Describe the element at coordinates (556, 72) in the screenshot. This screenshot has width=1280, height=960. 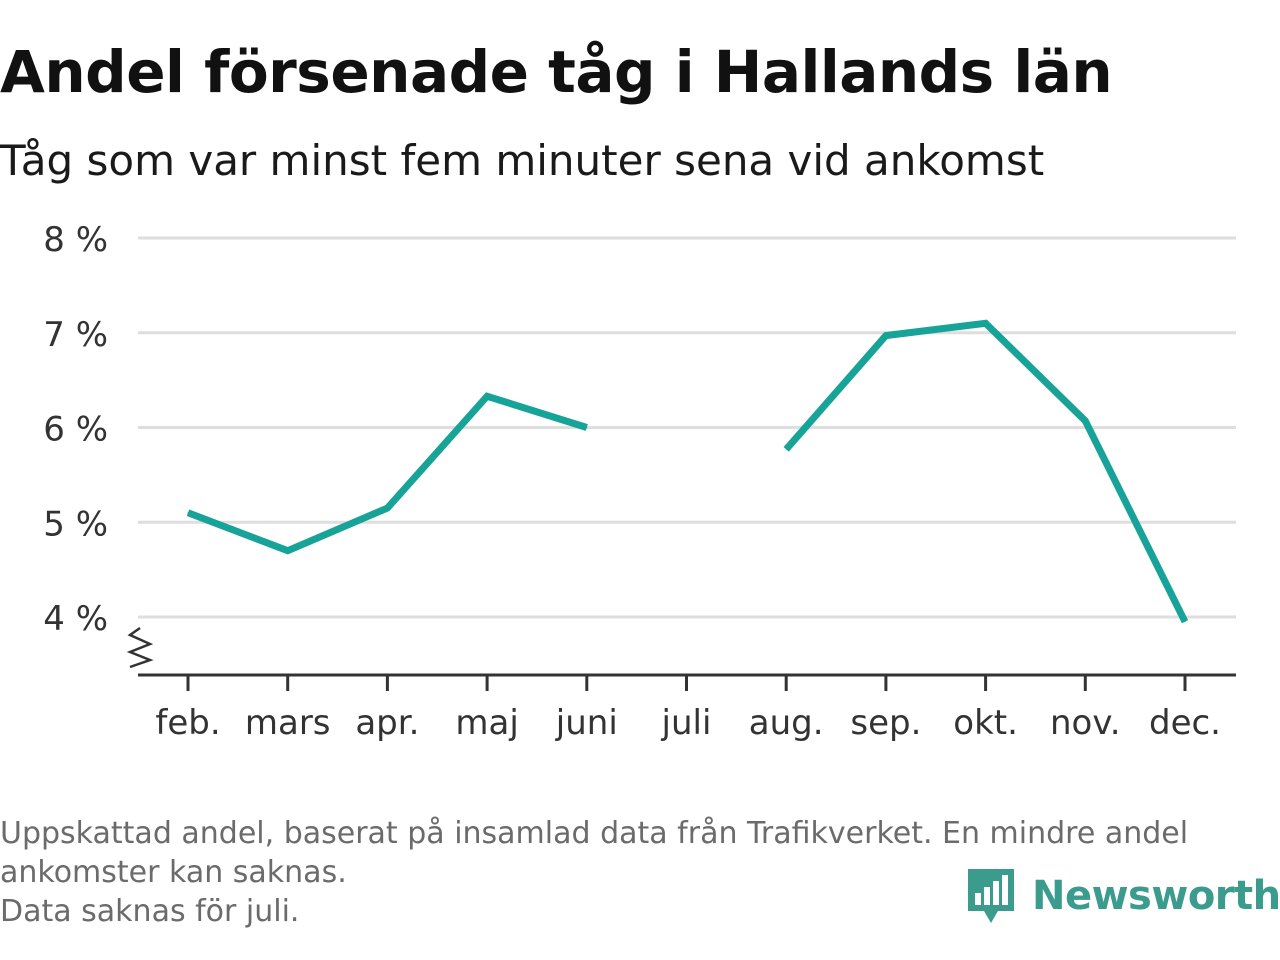
I see `chart-title: Andel försenade tåg i Hallands län` at that location.